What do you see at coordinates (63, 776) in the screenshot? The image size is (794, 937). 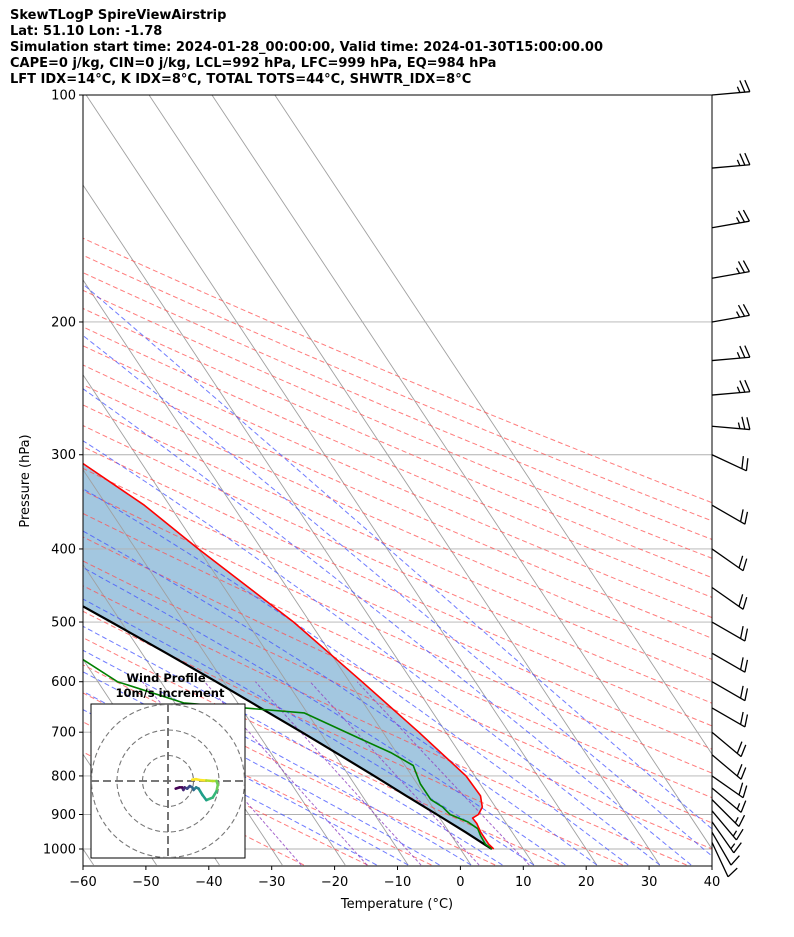 I see `y-tick-label: 800` at bounding box center [63, 776].